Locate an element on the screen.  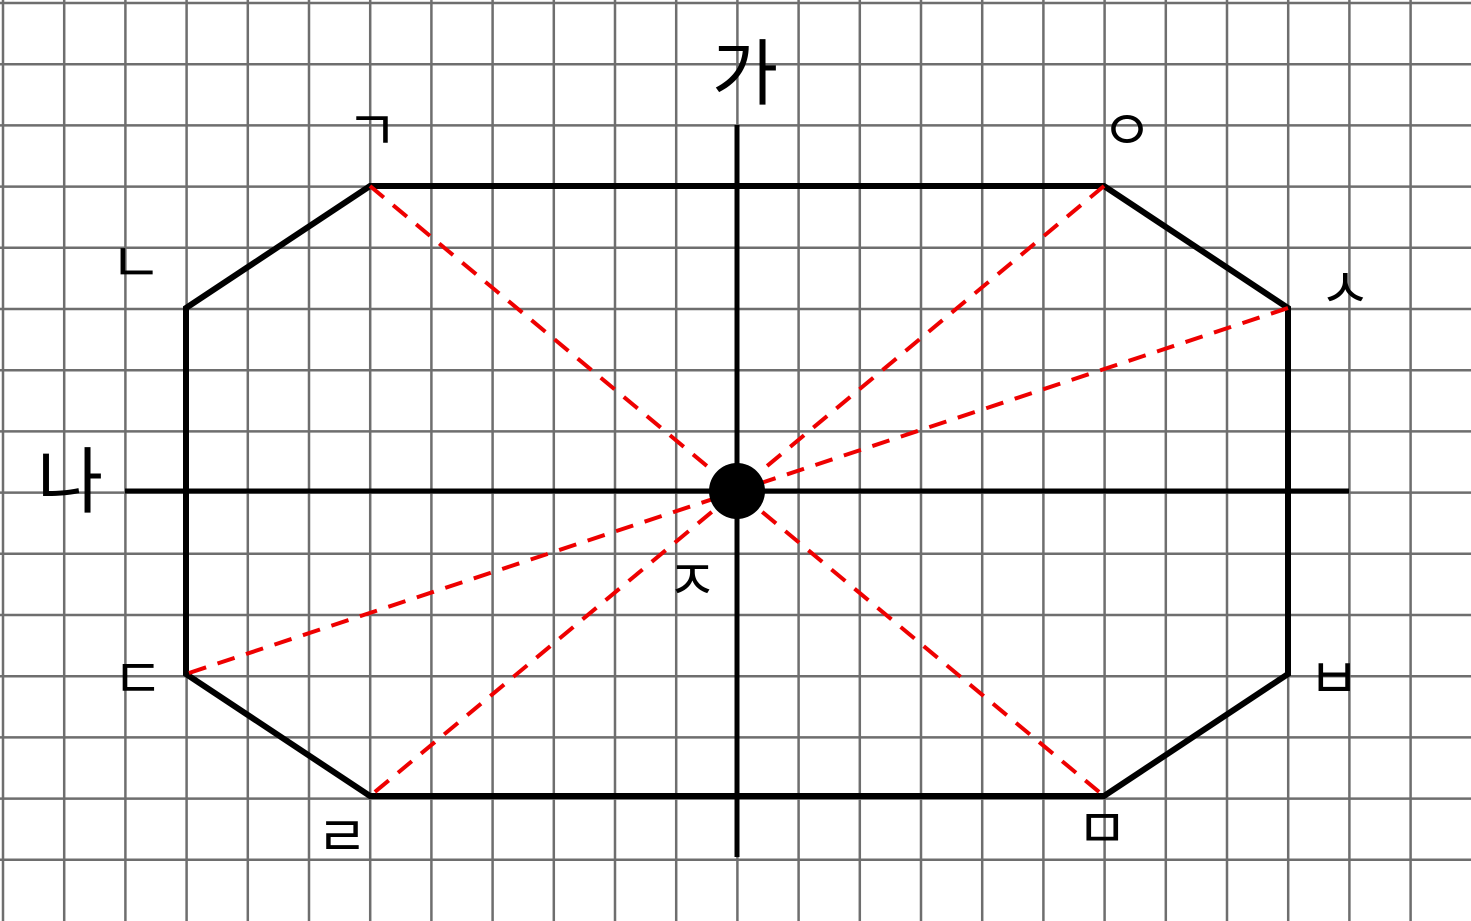
point-label: ㅁ is located at coordinates (1102, 830).